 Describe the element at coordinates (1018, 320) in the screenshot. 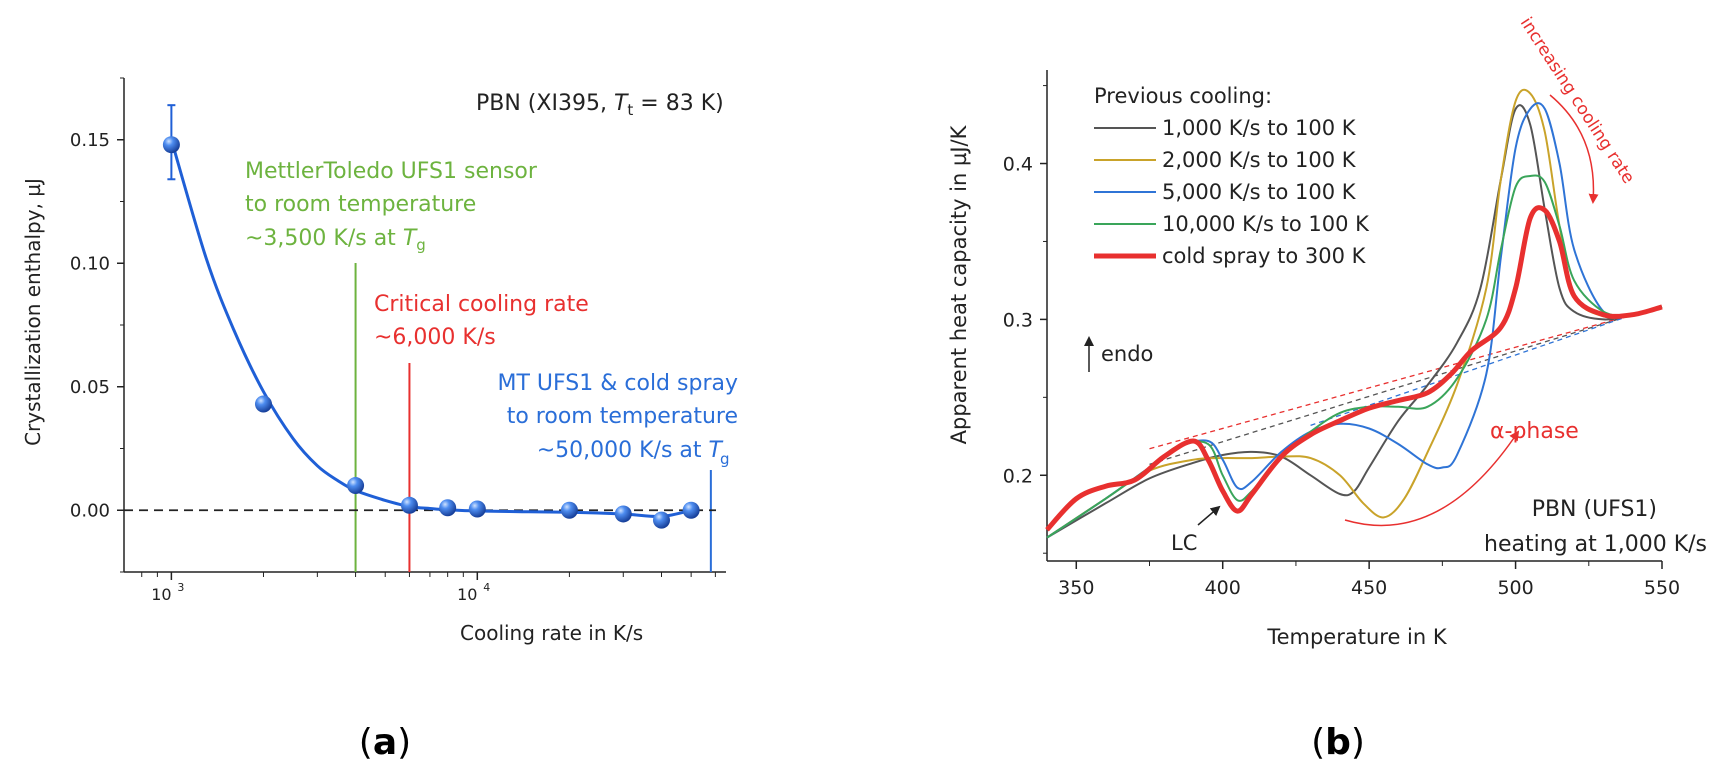

I see `chart-b-ytick-label: 0.3` at that location.